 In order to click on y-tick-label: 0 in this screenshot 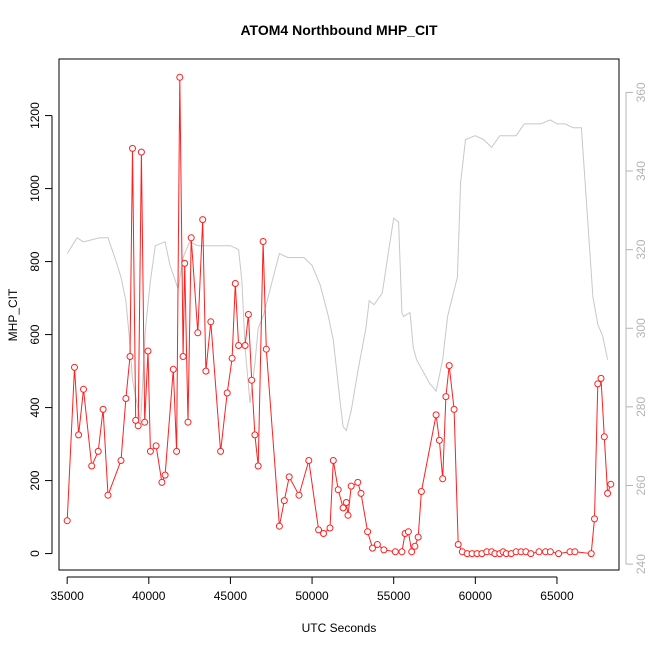, I will do `click(35, 553)`.